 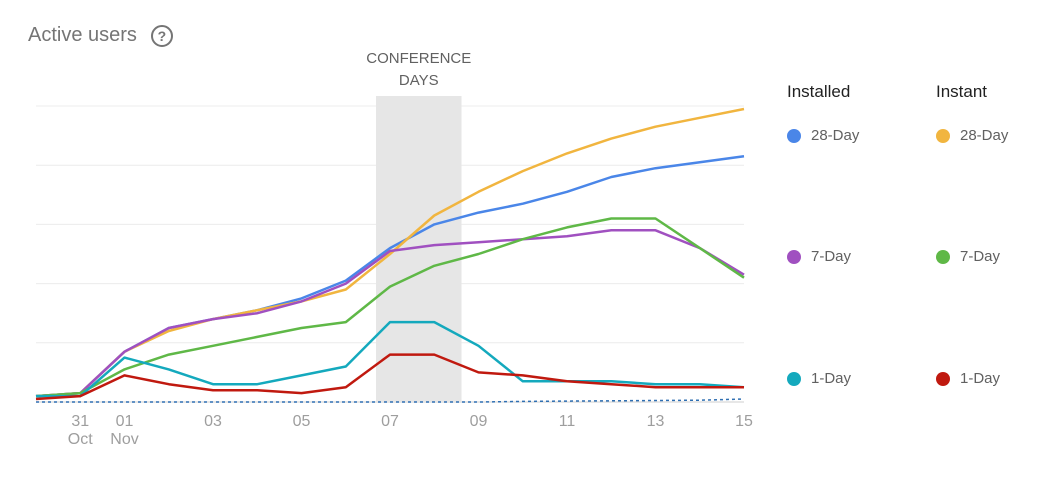 I want to click on legend-item-installed-7-day: 7-Day, so click(x=819, y=256).